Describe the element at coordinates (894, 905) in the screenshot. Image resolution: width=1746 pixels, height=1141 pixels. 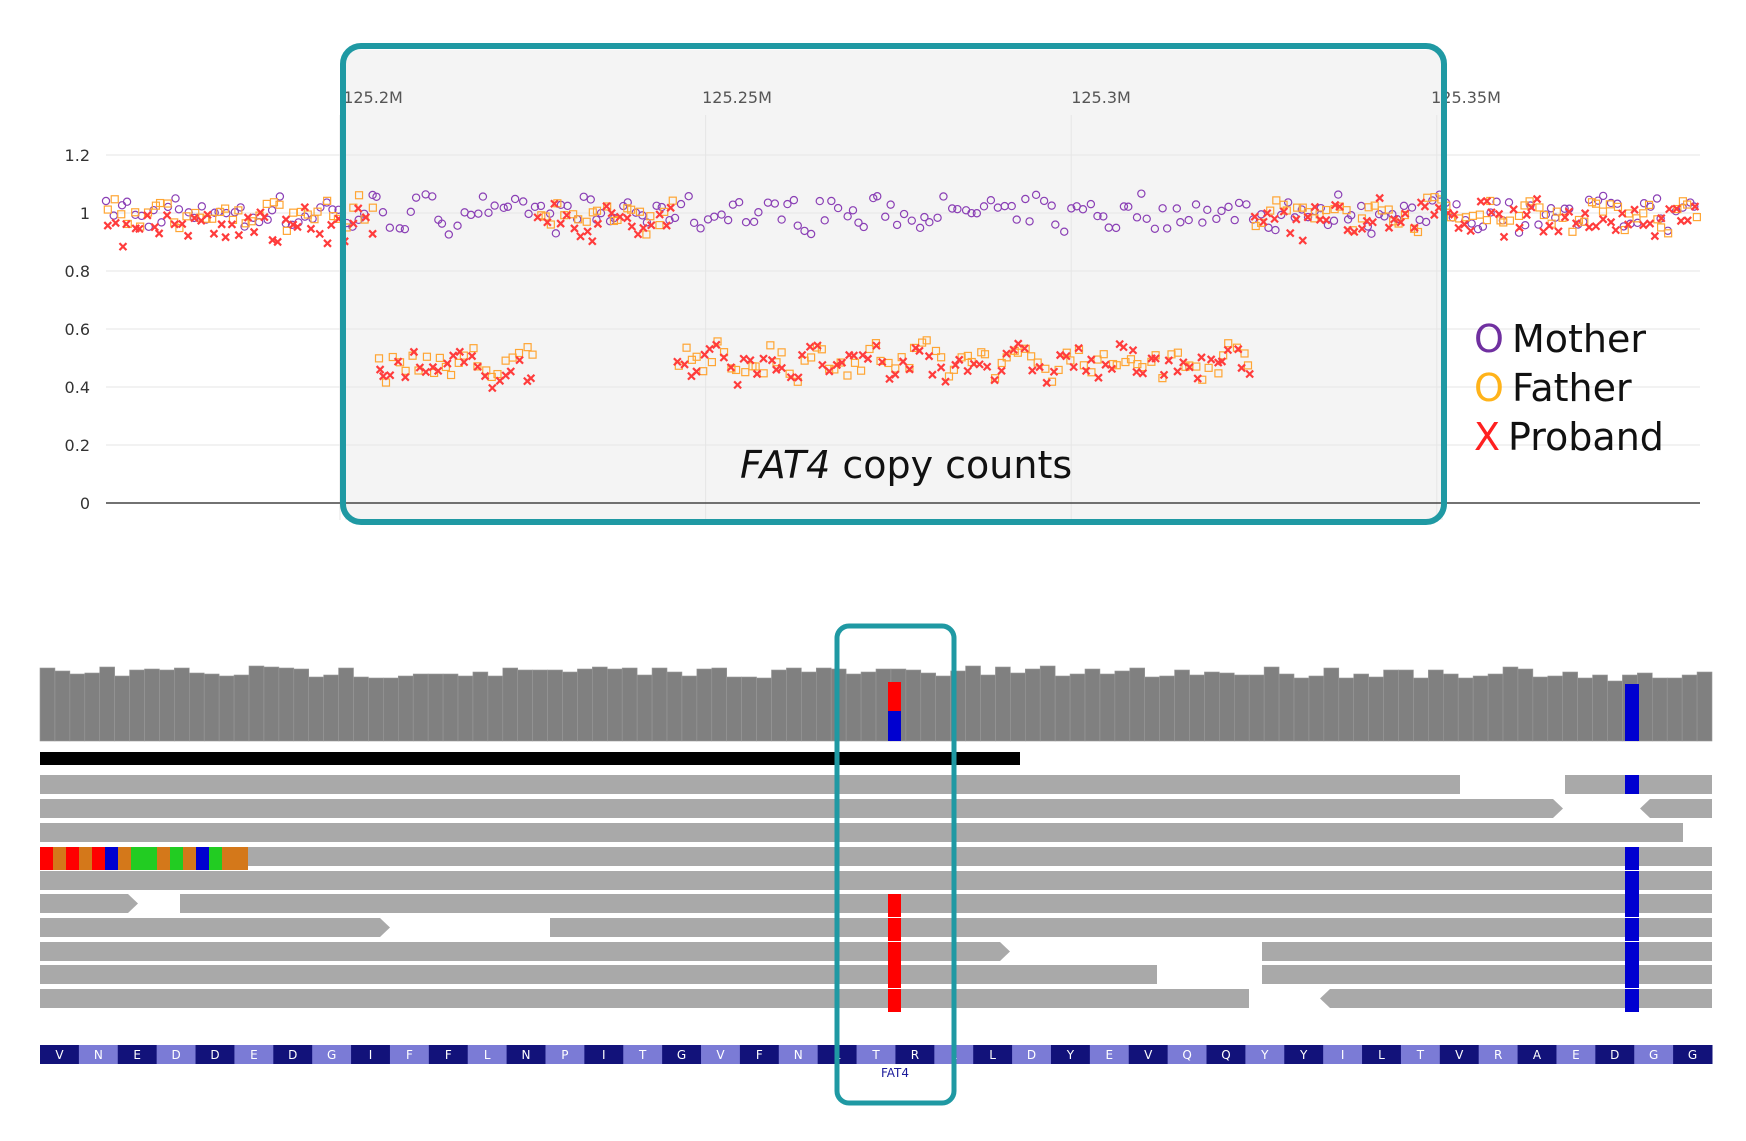
I see `mismatch-red` at that location.